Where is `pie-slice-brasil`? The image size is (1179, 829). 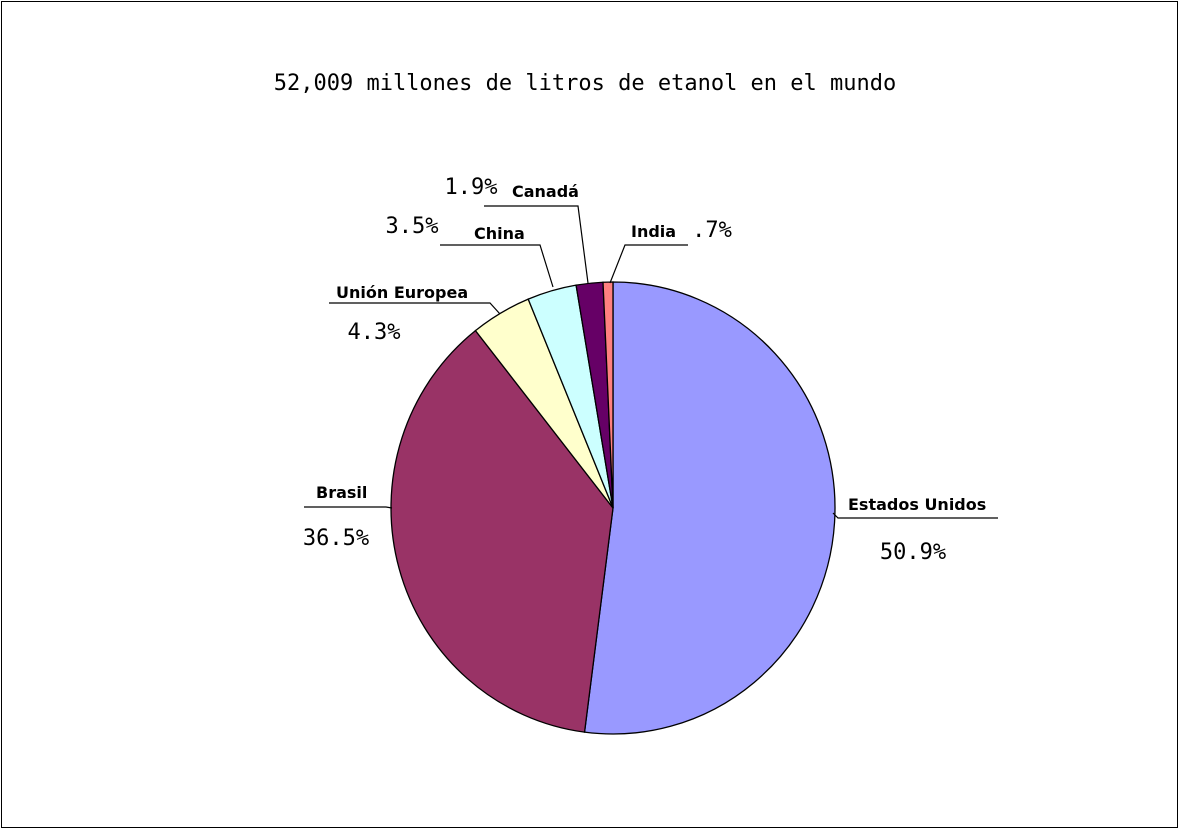 pie-slice-brasil is located at coordinates (502, 531).